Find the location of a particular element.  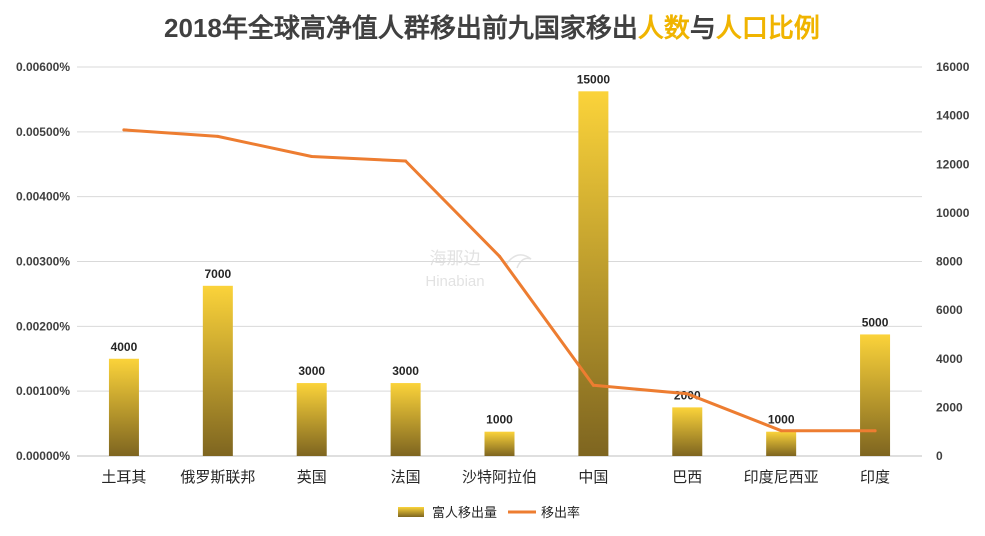

chart-title-part2: 人数 is located at coordinates (664, 28).